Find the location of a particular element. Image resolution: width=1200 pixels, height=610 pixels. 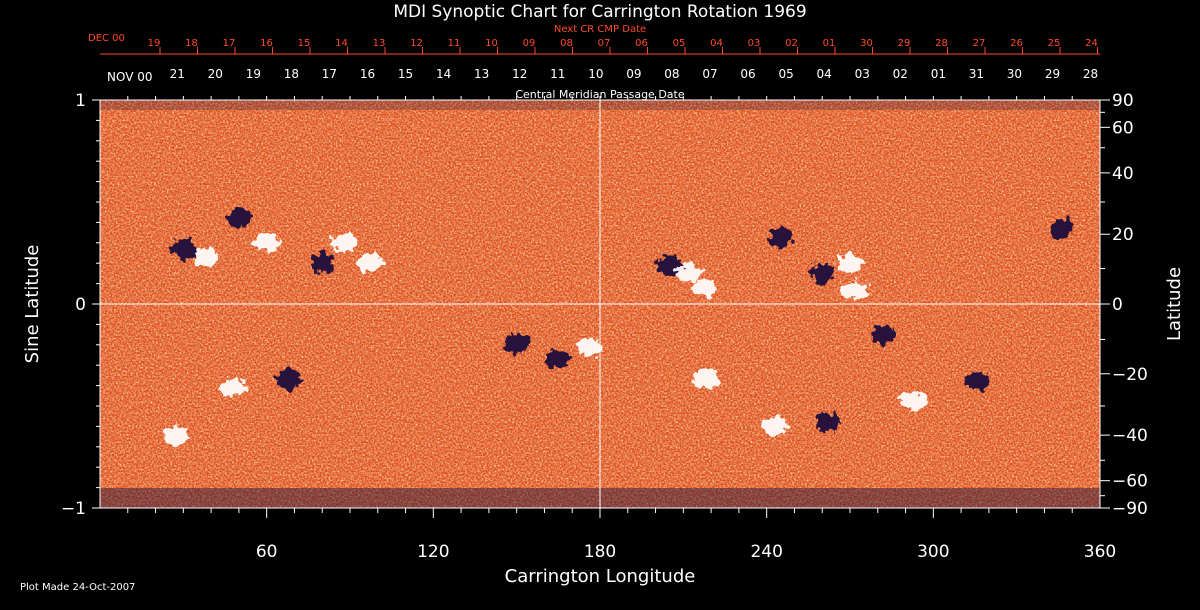

next-cr-date-label: 07 is located at coordinates (604, 43).